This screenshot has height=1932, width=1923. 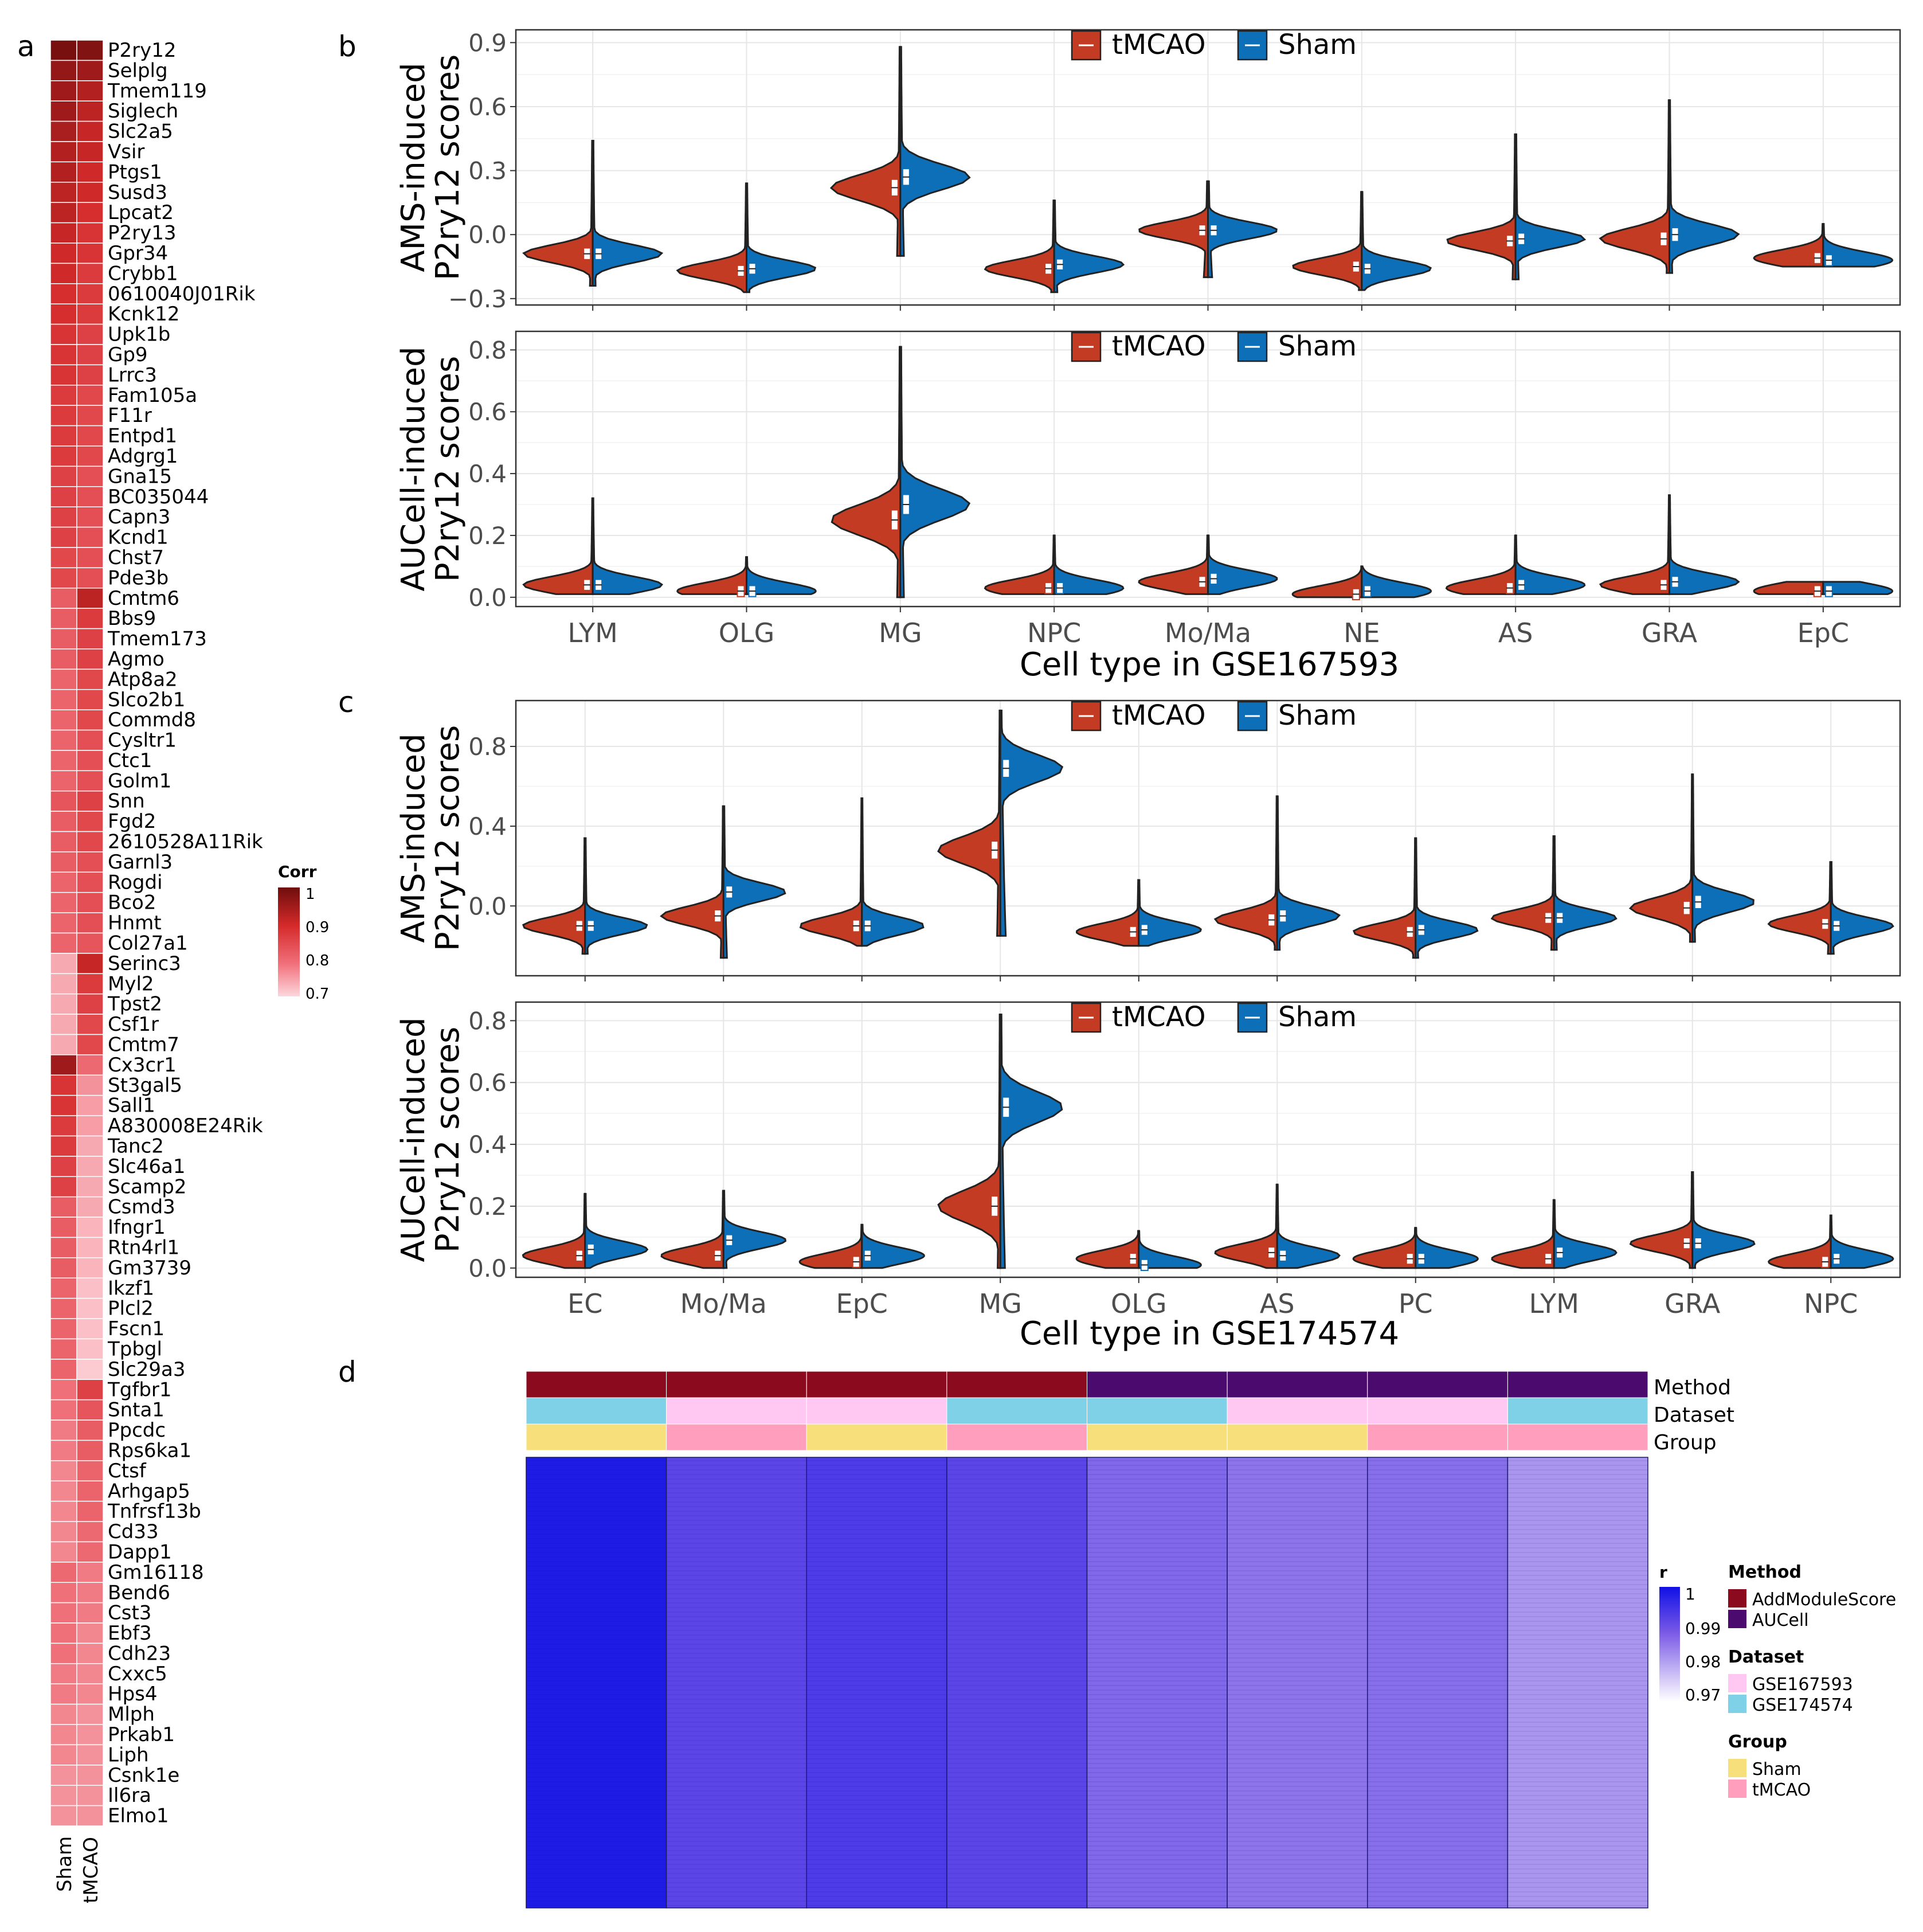 What do you see at coordinates (1515, 632) in the screenshot?
I see `x-tick-label: AS` at bounding box center [1515, 632].